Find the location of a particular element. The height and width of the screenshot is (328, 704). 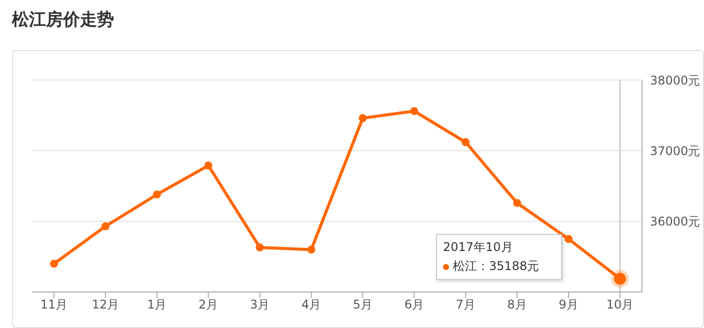

x-tick-label: 11月 is located at coordinates (54, 305).